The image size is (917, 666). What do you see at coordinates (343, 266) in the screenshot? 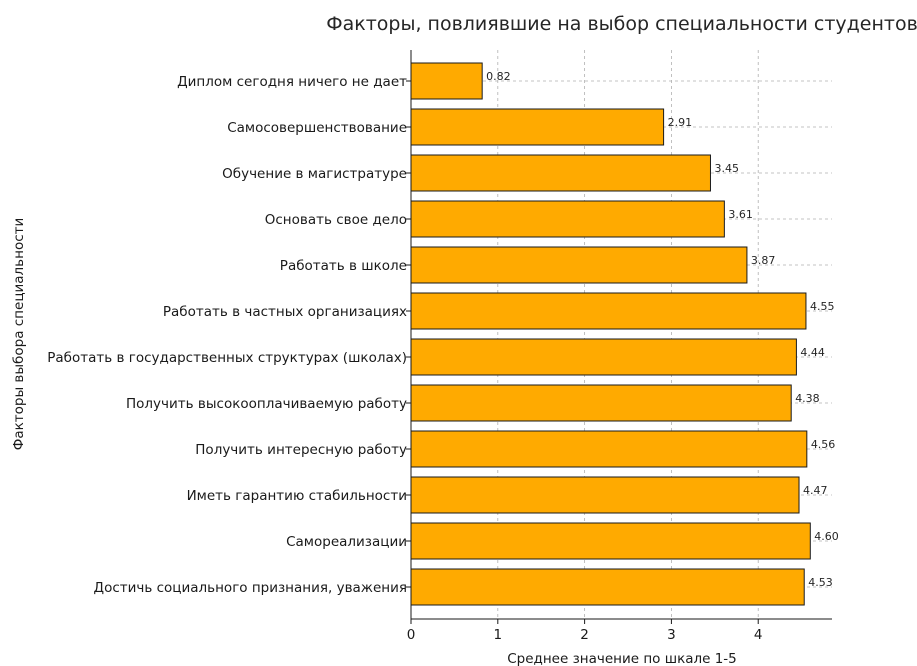
I see `category-label: Работать в школе` at bounding box center [343, 266].